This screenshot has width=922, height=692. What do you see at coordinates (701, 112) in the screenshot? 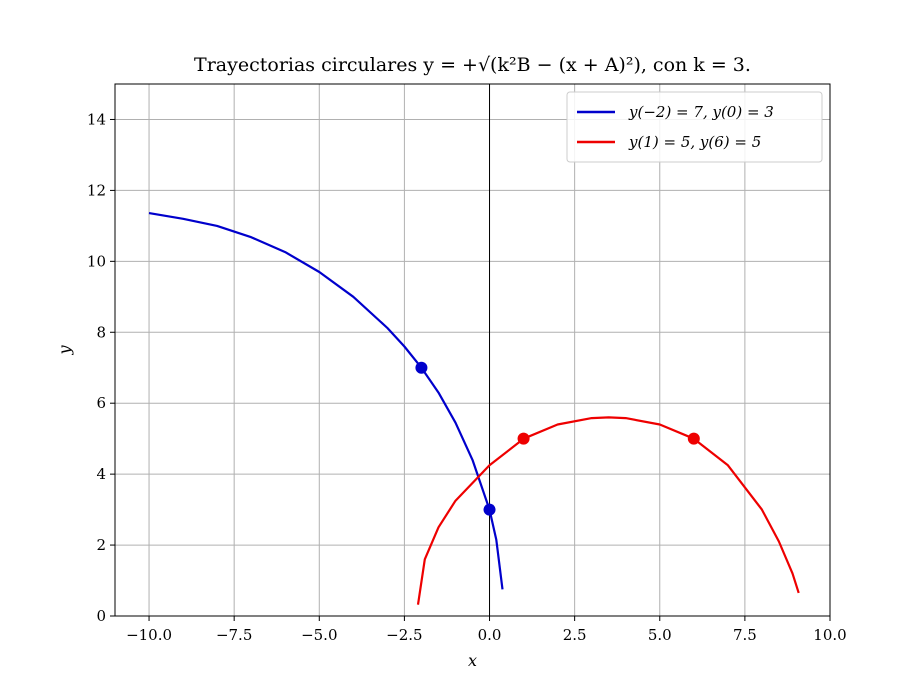
I see `legend-label-1: y(−2) = 7, y(0) = 3` at bounding box center [701, 112].